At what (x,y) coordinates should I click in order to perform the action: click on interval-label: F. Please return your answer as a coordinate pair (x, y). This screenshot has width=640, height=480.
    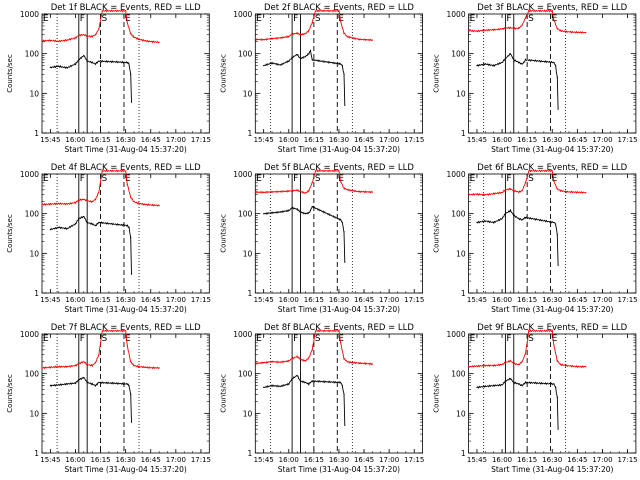
    Looking at the image, I should click on (508, 179).